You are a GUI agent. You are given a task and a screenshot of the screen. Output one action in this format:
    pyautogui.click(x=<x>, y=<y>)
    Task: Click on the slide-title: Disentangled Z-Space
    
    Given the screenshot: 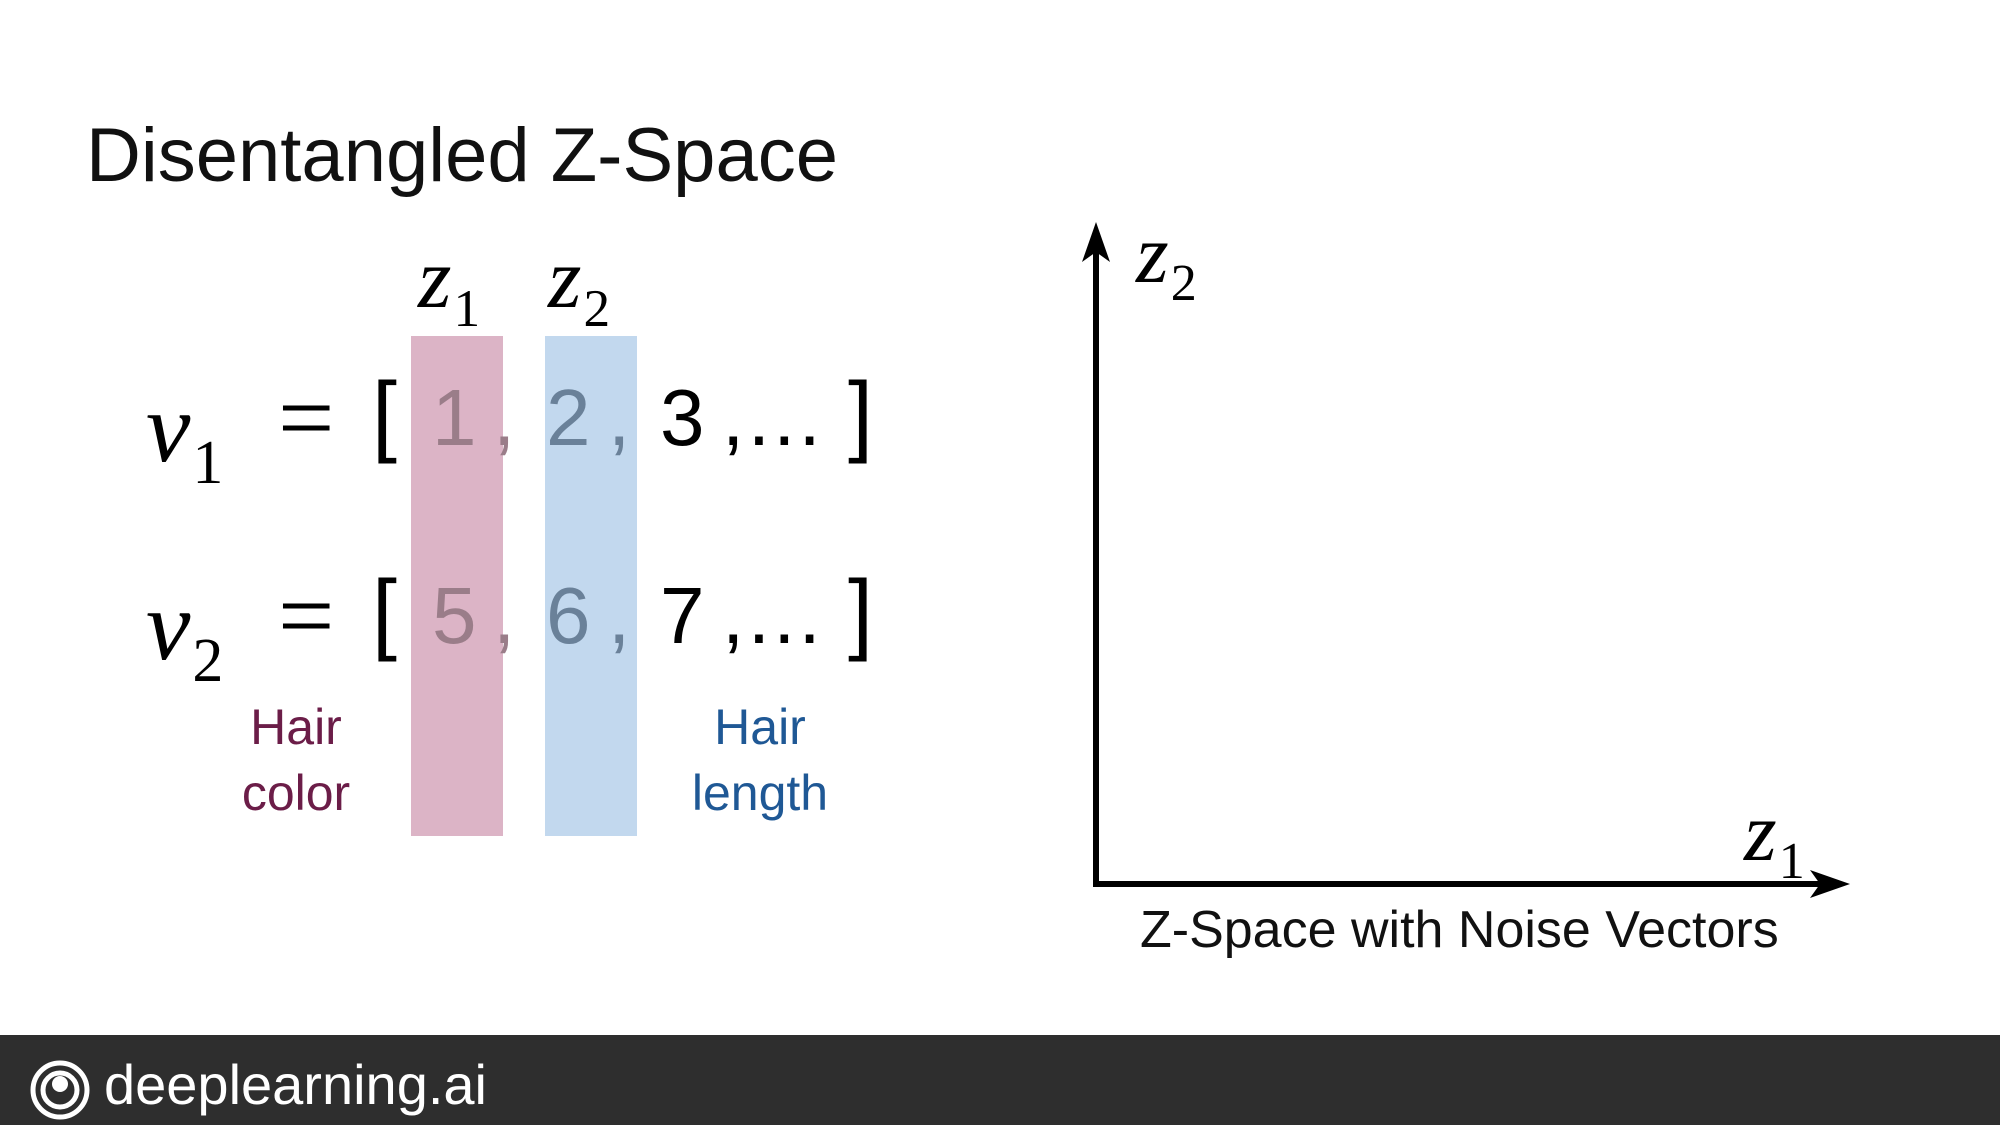 What is the action you would take?
    pyautogui.click(x=462, y=155)
    